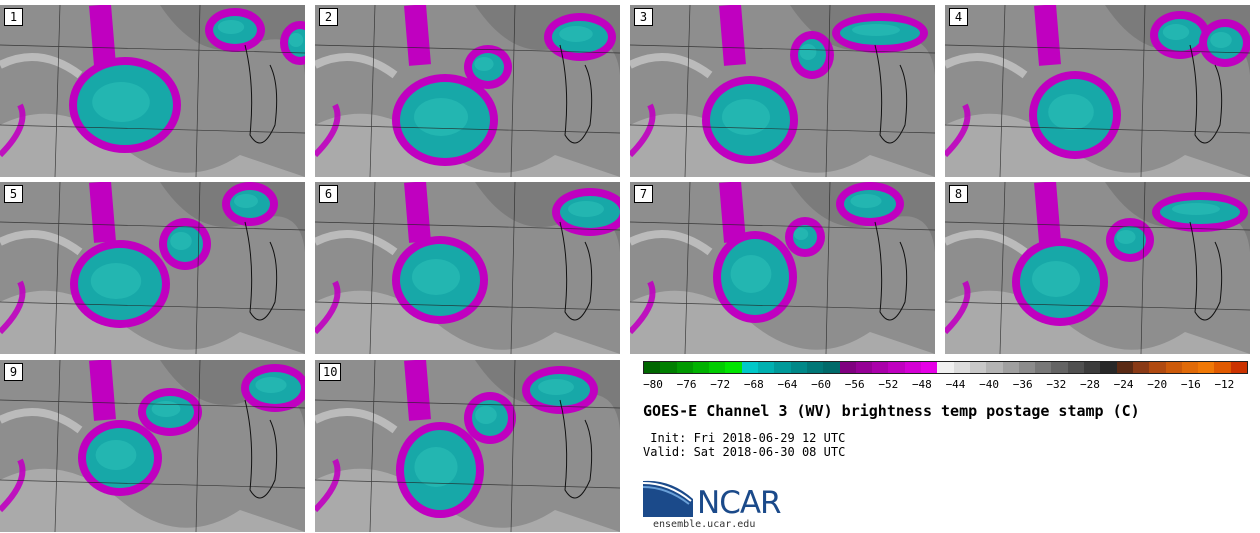  What do you see at coordinates (328, 194) in the screenshot?
I see `panel-label: 6` at bounding box center [328, 194].